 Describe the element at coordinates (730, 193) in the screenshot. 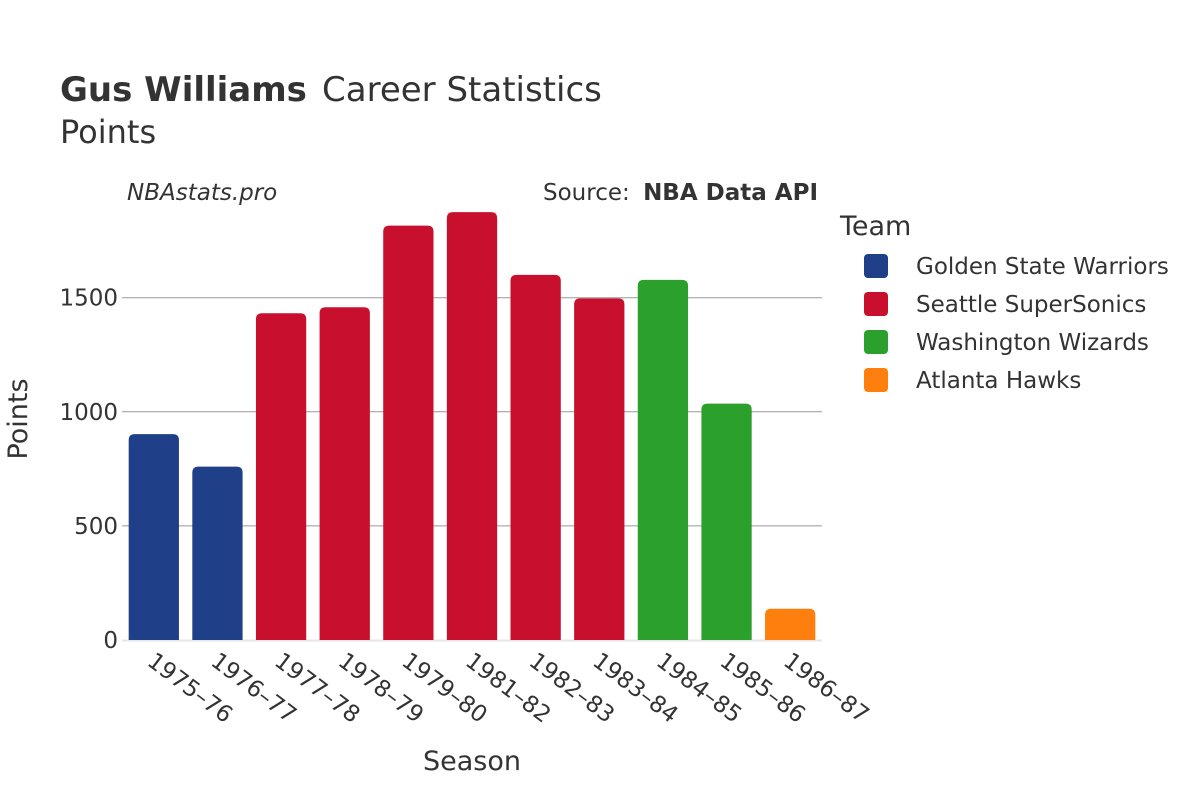

I see `source-name: NBA Data API` at that location.